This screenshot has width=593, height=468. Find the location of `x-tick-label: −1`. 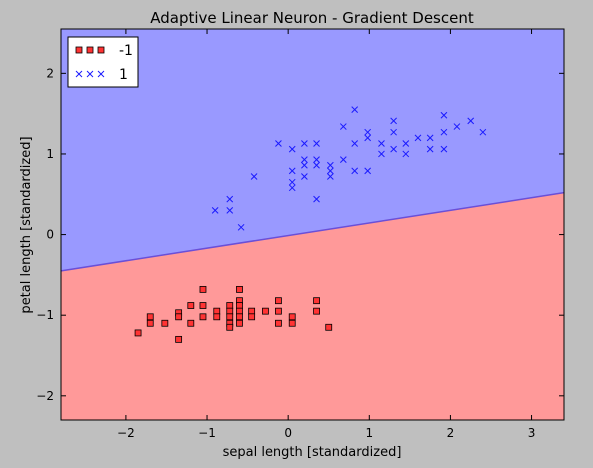

x-tick-label: −1 is located at coordinates (207, 433).